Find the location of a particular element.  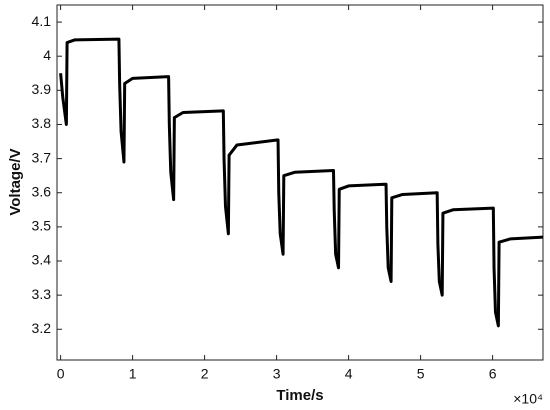

x-tick-label: 6 is located at coordinates (493, 374).